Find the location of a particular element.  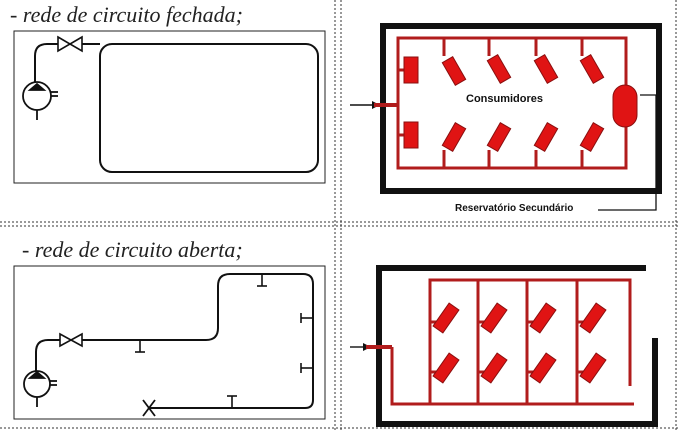

consumer-left-bottom is located at coordinates (408, 135).